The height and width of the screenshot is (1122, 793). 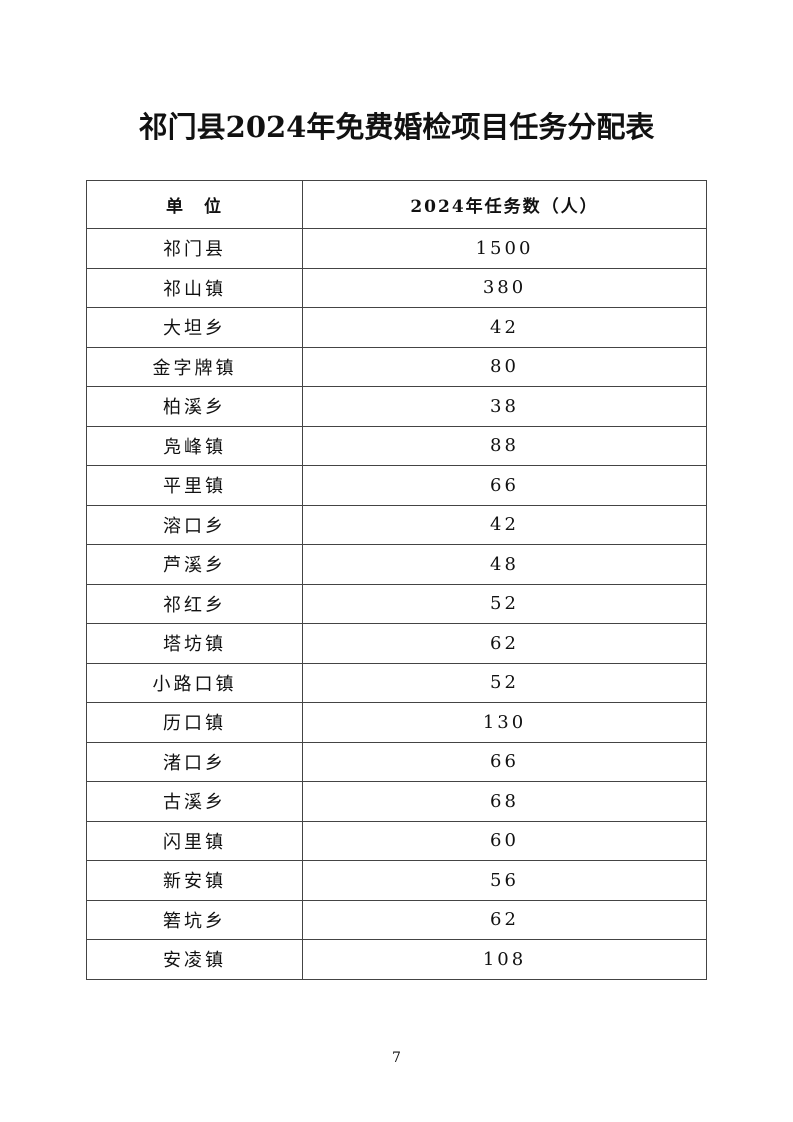 I want to click on table-row: 新安镇 56, so click(x=396, y=880).